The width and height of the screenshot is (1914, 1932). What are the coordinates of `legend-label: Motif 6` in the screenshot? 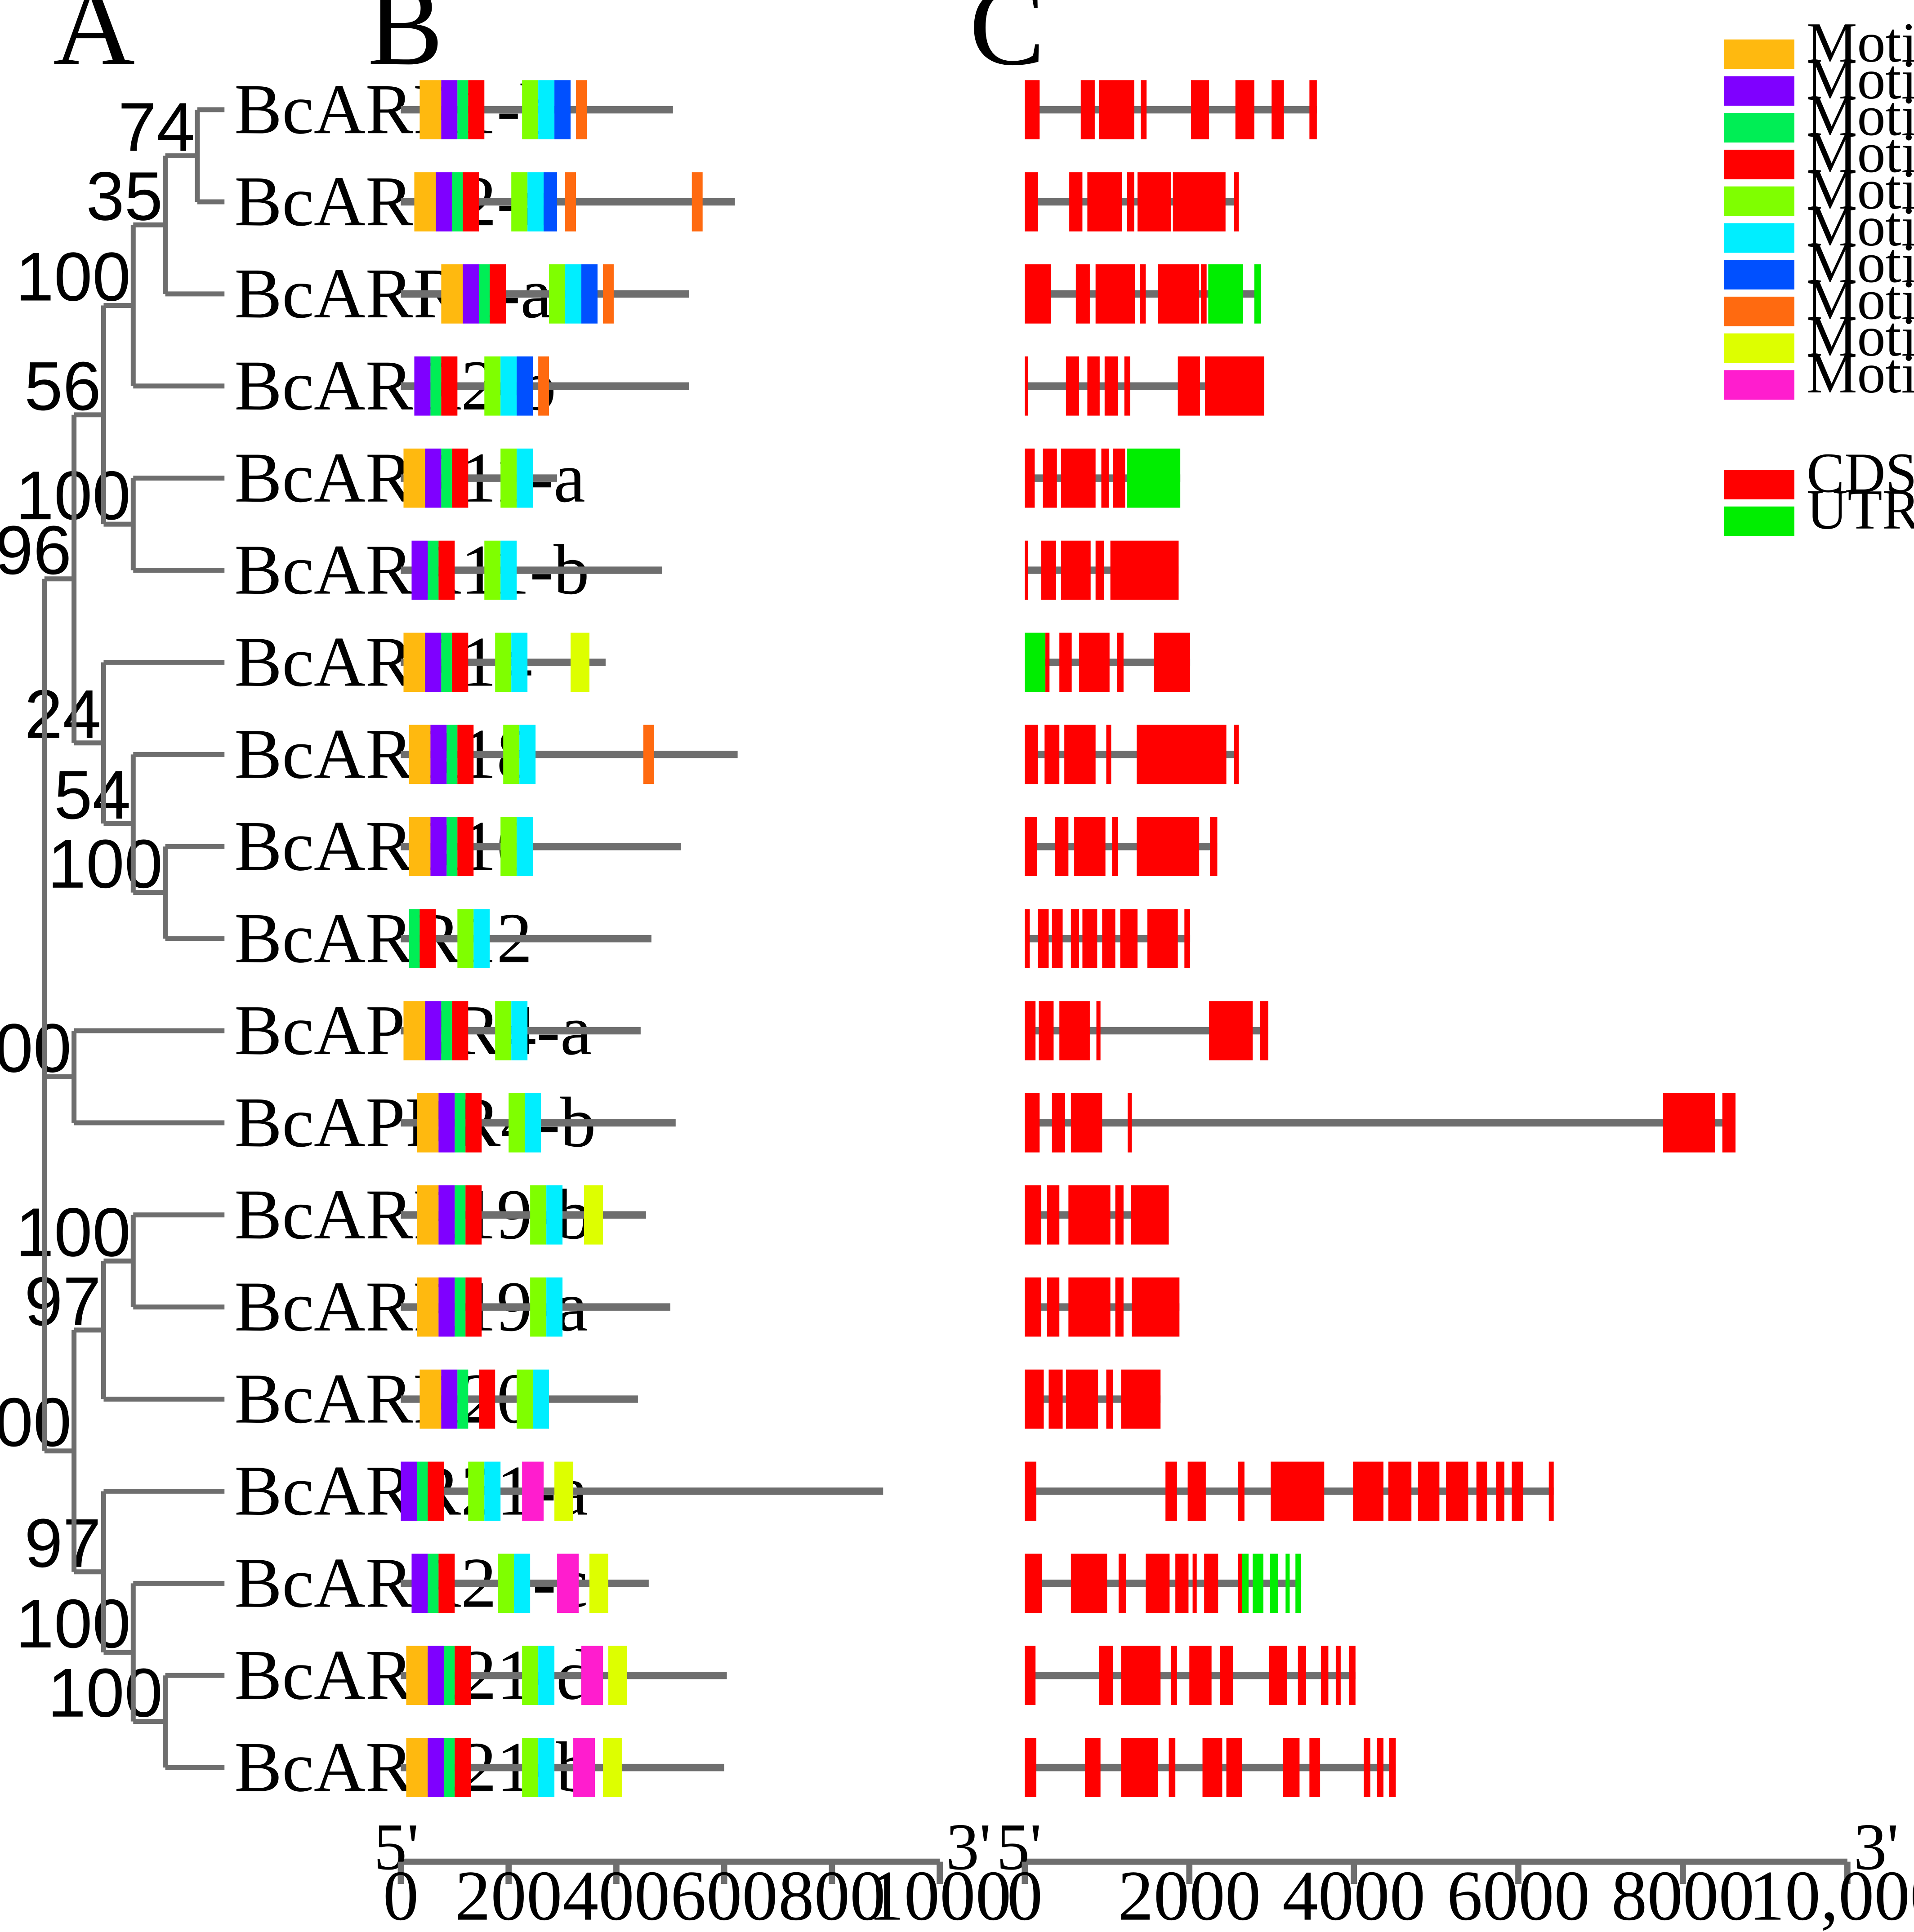 It's located at (1860, 117).